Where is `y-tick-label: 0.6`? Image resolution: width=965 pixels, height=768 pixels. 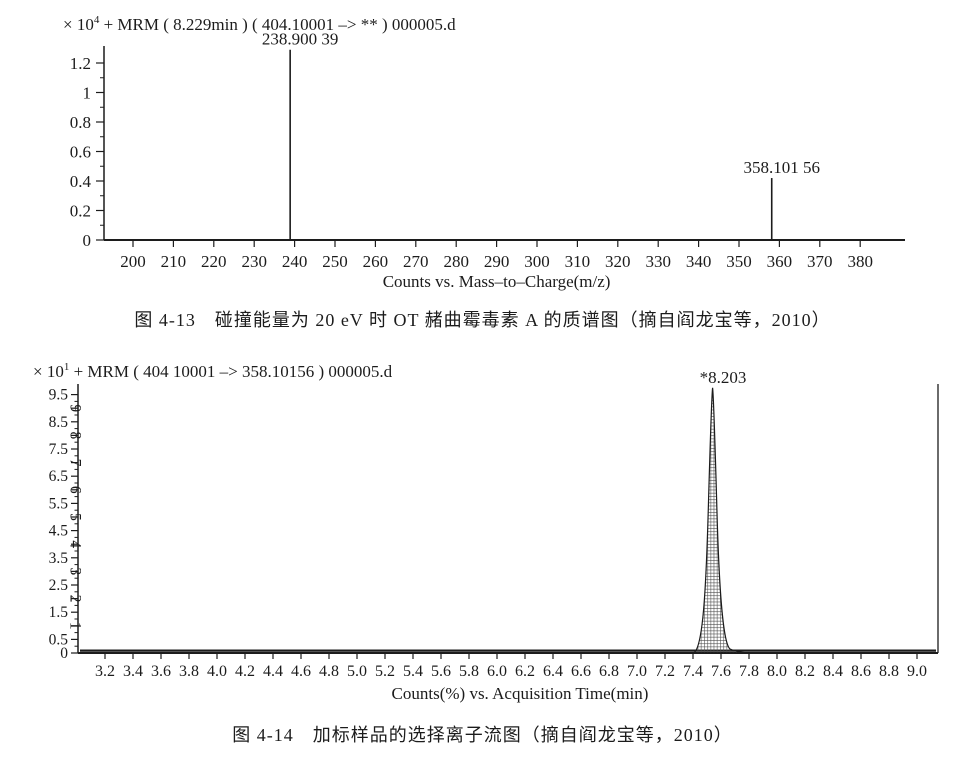
y-tick-label: 0.6 is located at coordinates (80, 152).